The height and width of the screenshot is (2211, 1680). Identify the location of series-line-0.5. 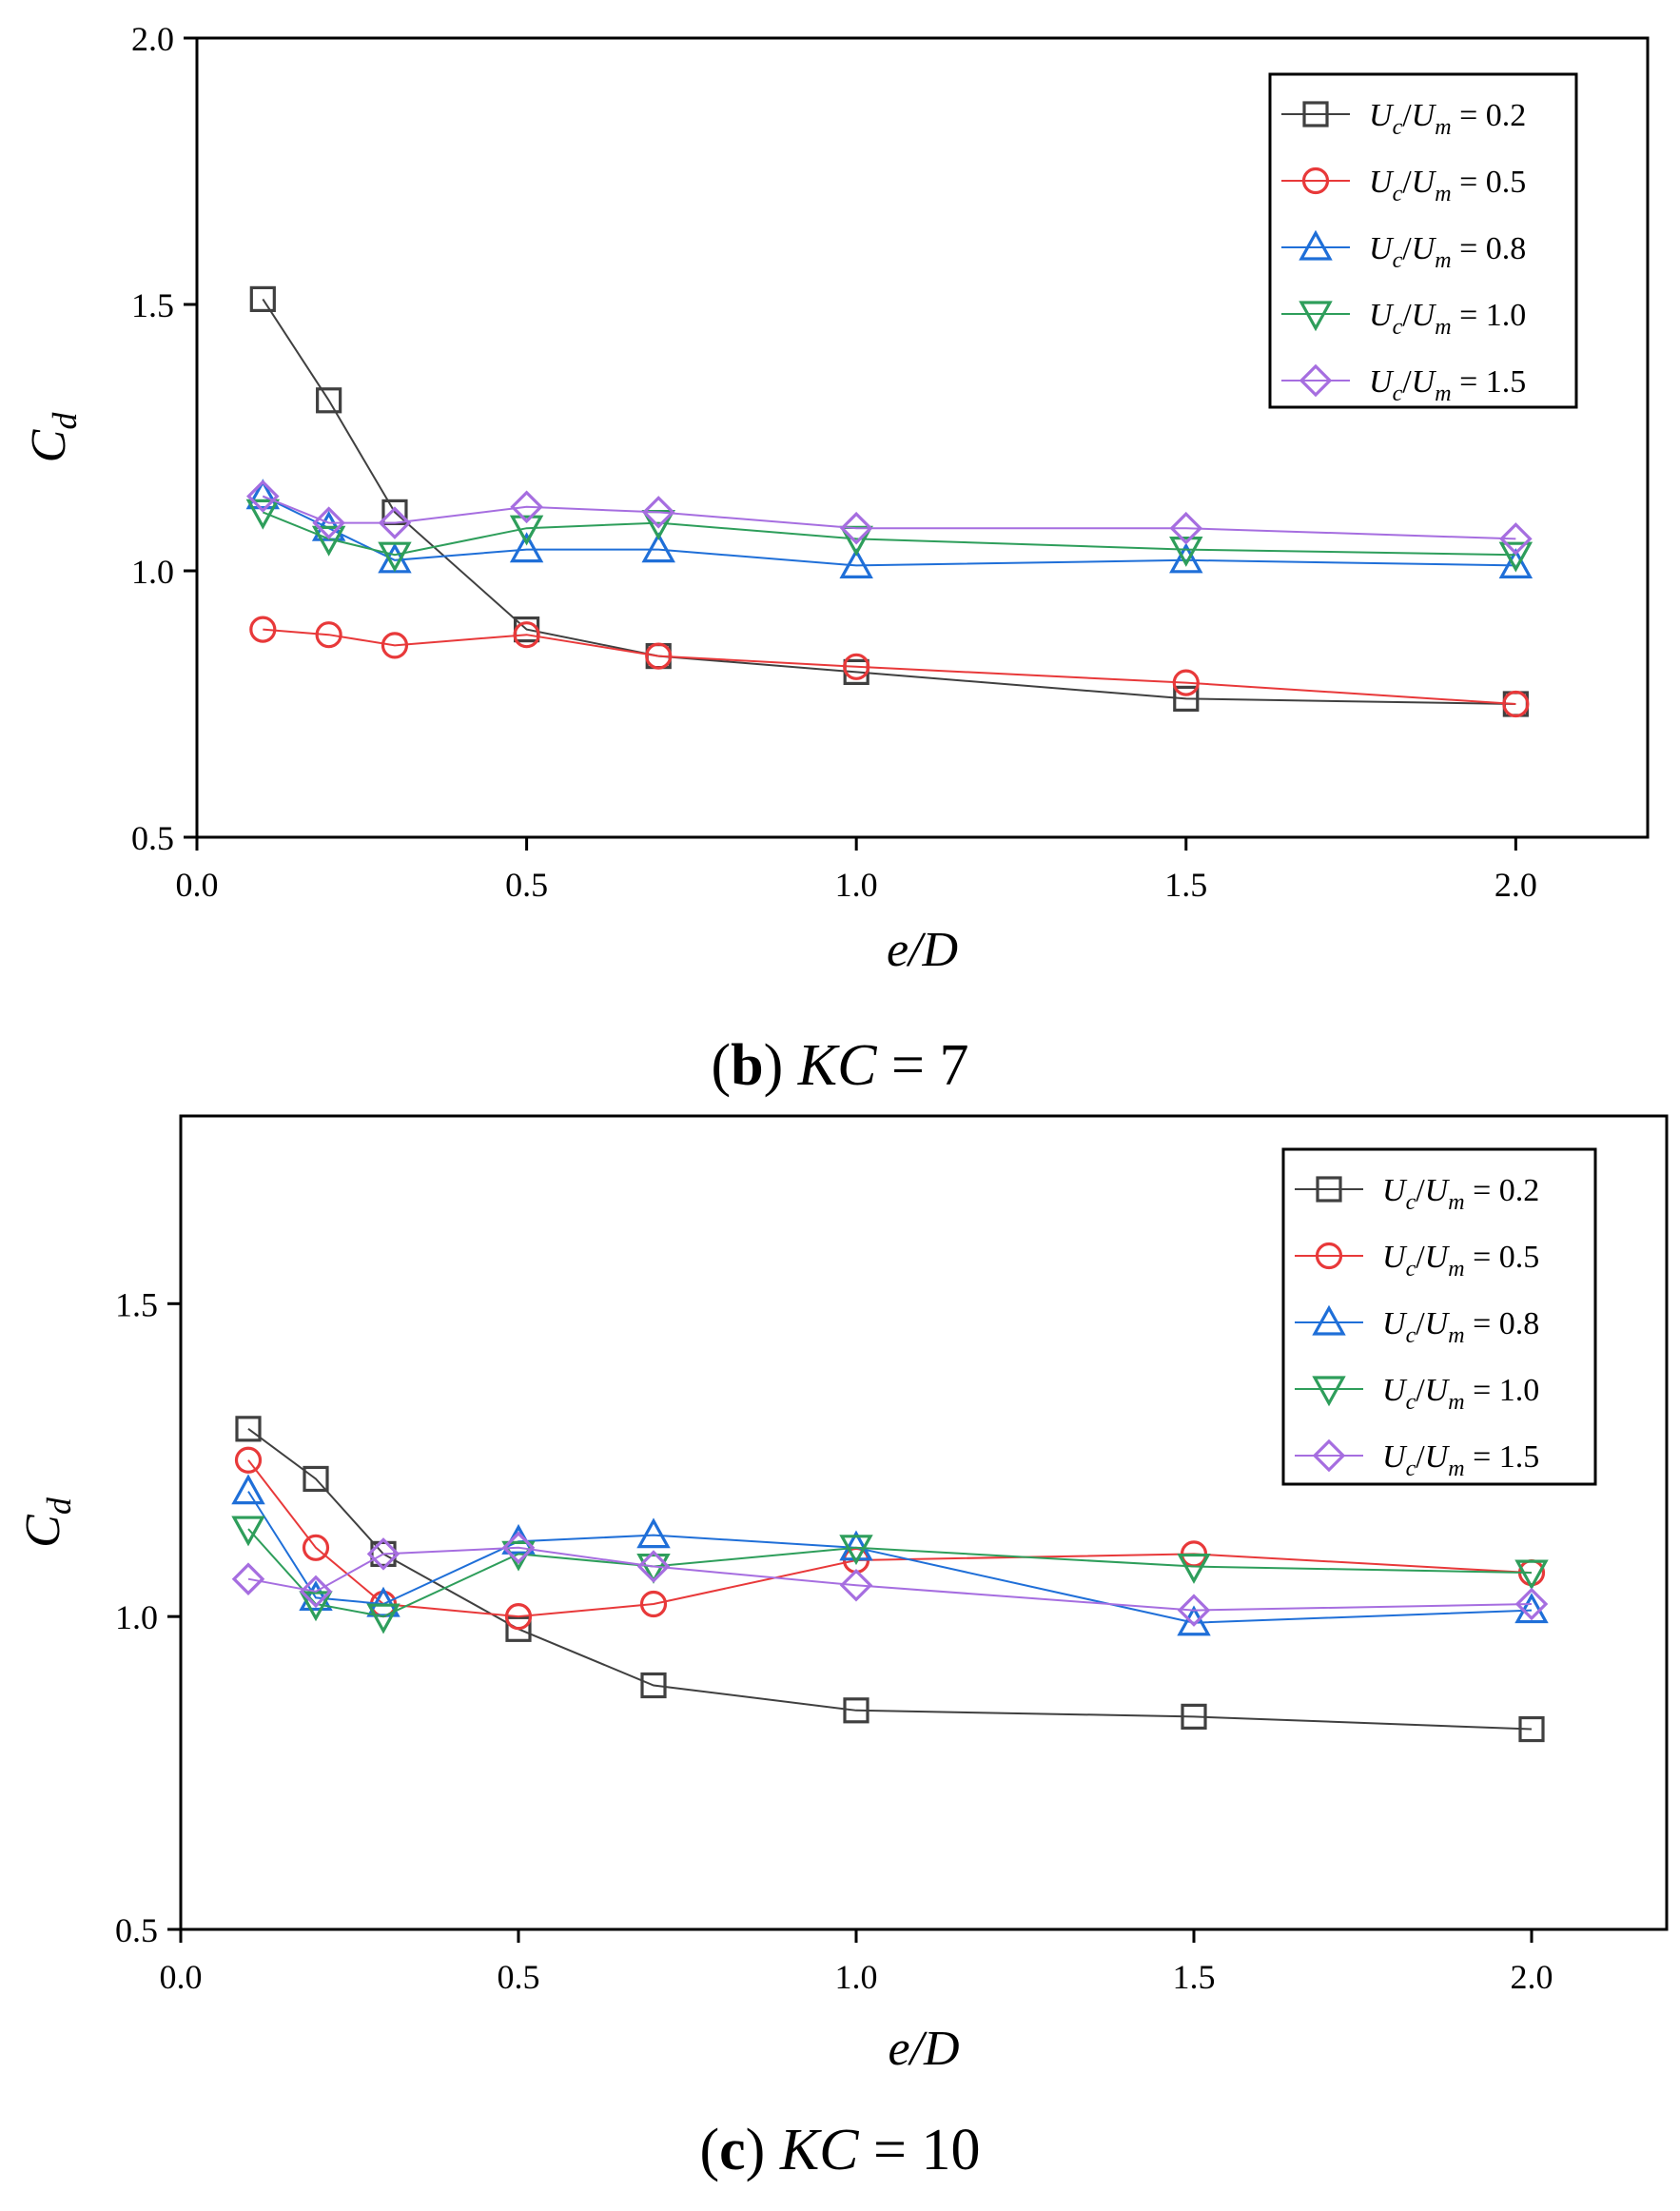
(890, 667).